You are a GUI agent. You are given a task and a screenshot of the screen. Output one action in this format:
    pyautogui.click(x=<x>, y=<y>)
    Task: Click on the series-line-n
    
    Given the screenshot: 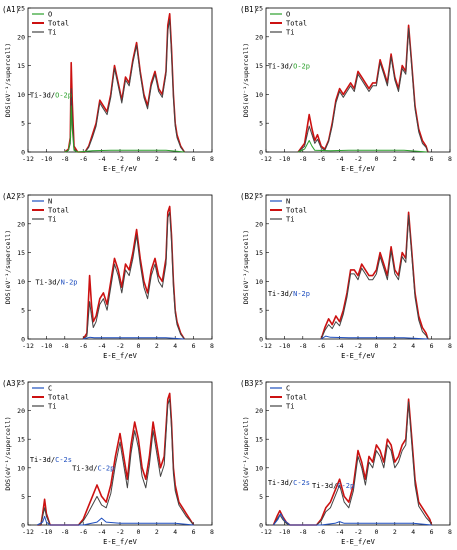 What is the action you would take?
    pyautogui.click(x=134, y=338)
    